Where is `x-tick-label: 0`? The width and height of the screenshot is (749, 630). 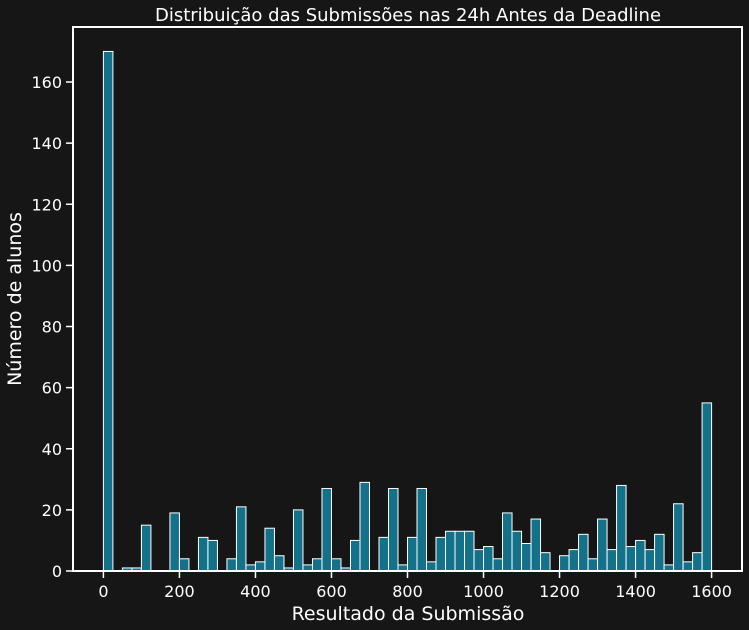
x-tick-label: 0 is located at coordinates (103, 591).